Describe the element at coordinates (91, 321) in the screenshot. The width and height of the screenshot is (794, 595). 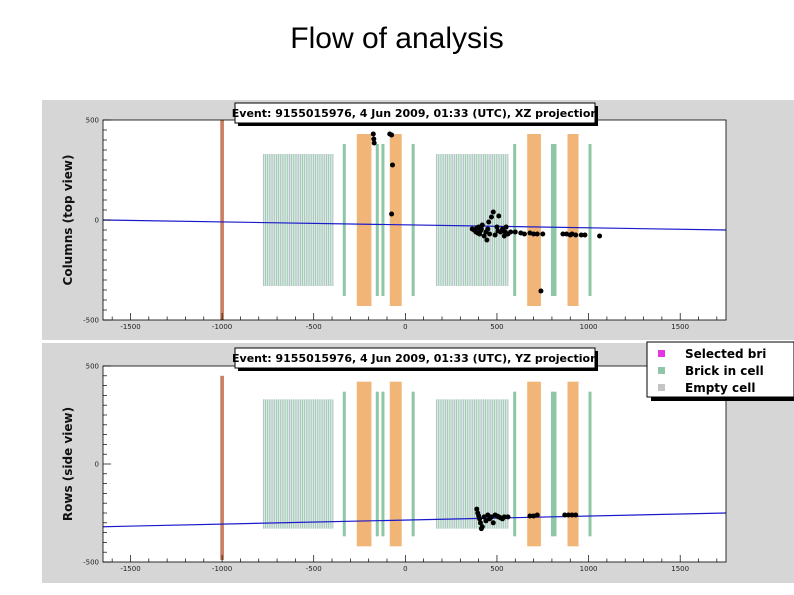
I see `xz-y-tick-label: -500` at that location.